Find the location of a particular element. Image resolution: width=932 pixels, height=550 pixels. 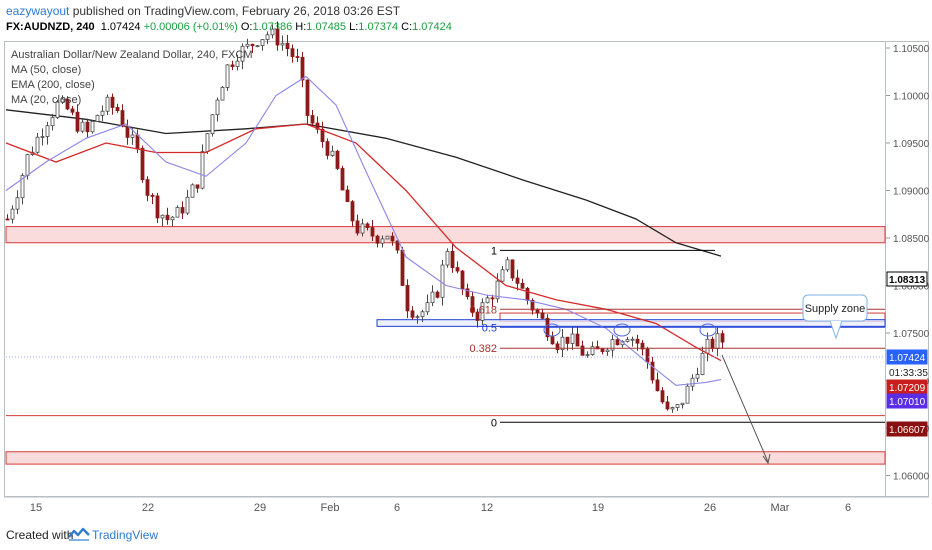

x-tick-label: Feb is located at coordinates (330, 508).